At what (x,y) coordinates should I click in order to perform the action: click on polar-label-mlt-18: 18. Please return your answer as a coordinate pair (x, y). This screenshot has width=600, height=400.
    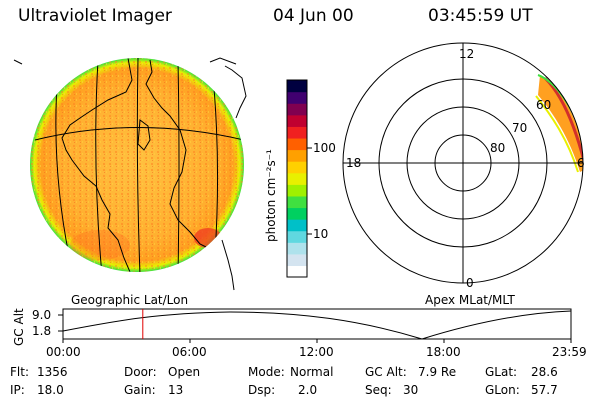
    Looking at the image, I should click on (354, 163).